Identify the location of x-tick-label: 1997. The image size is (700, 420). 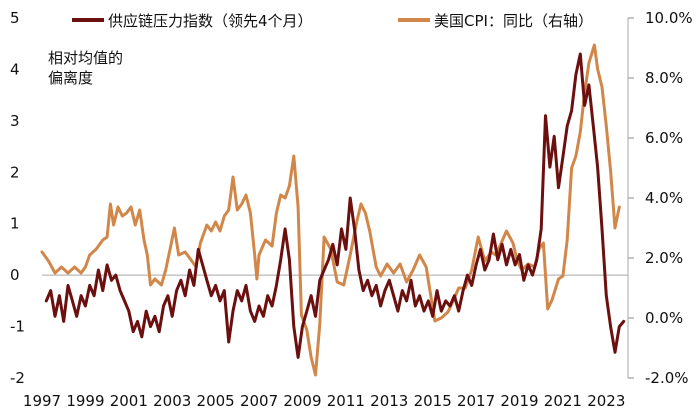
(42, 401).